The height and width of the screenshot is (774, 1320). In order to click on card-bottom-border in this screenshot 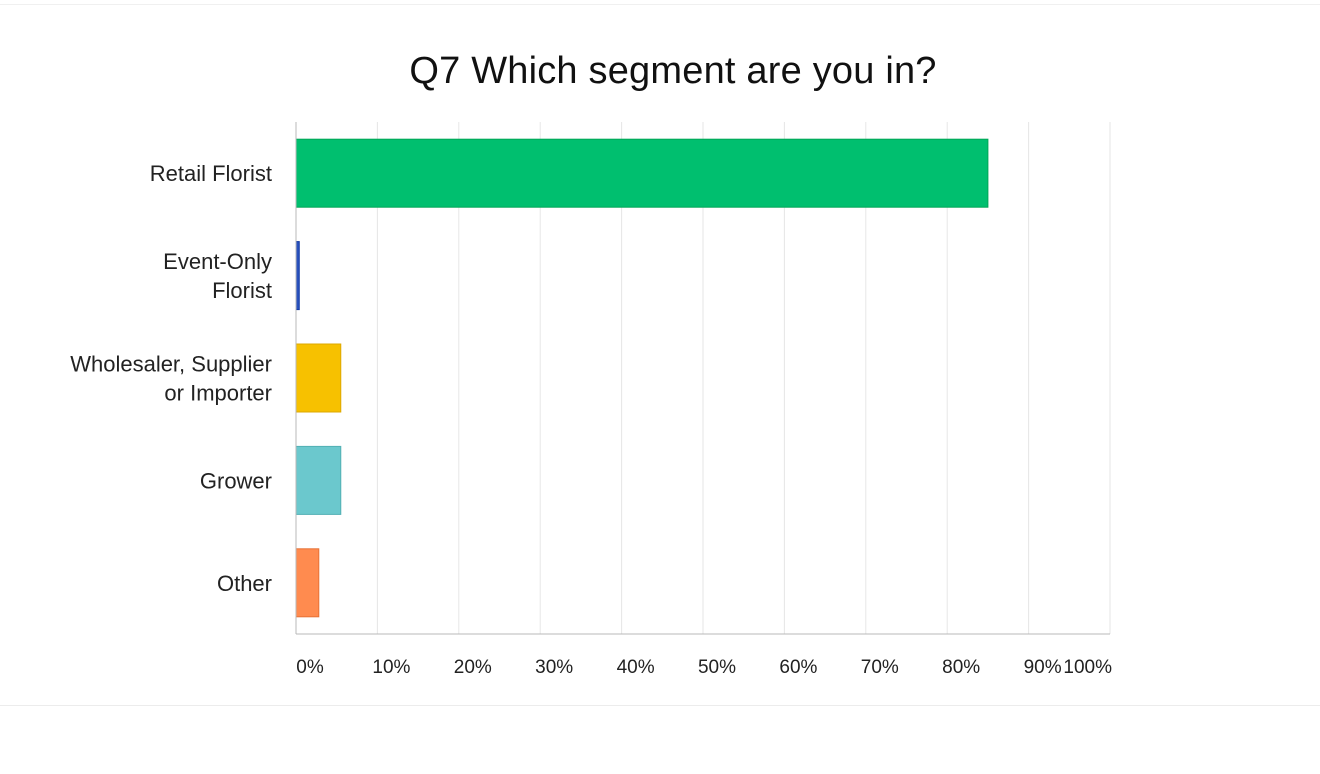, I will do `click(660, 705)`.